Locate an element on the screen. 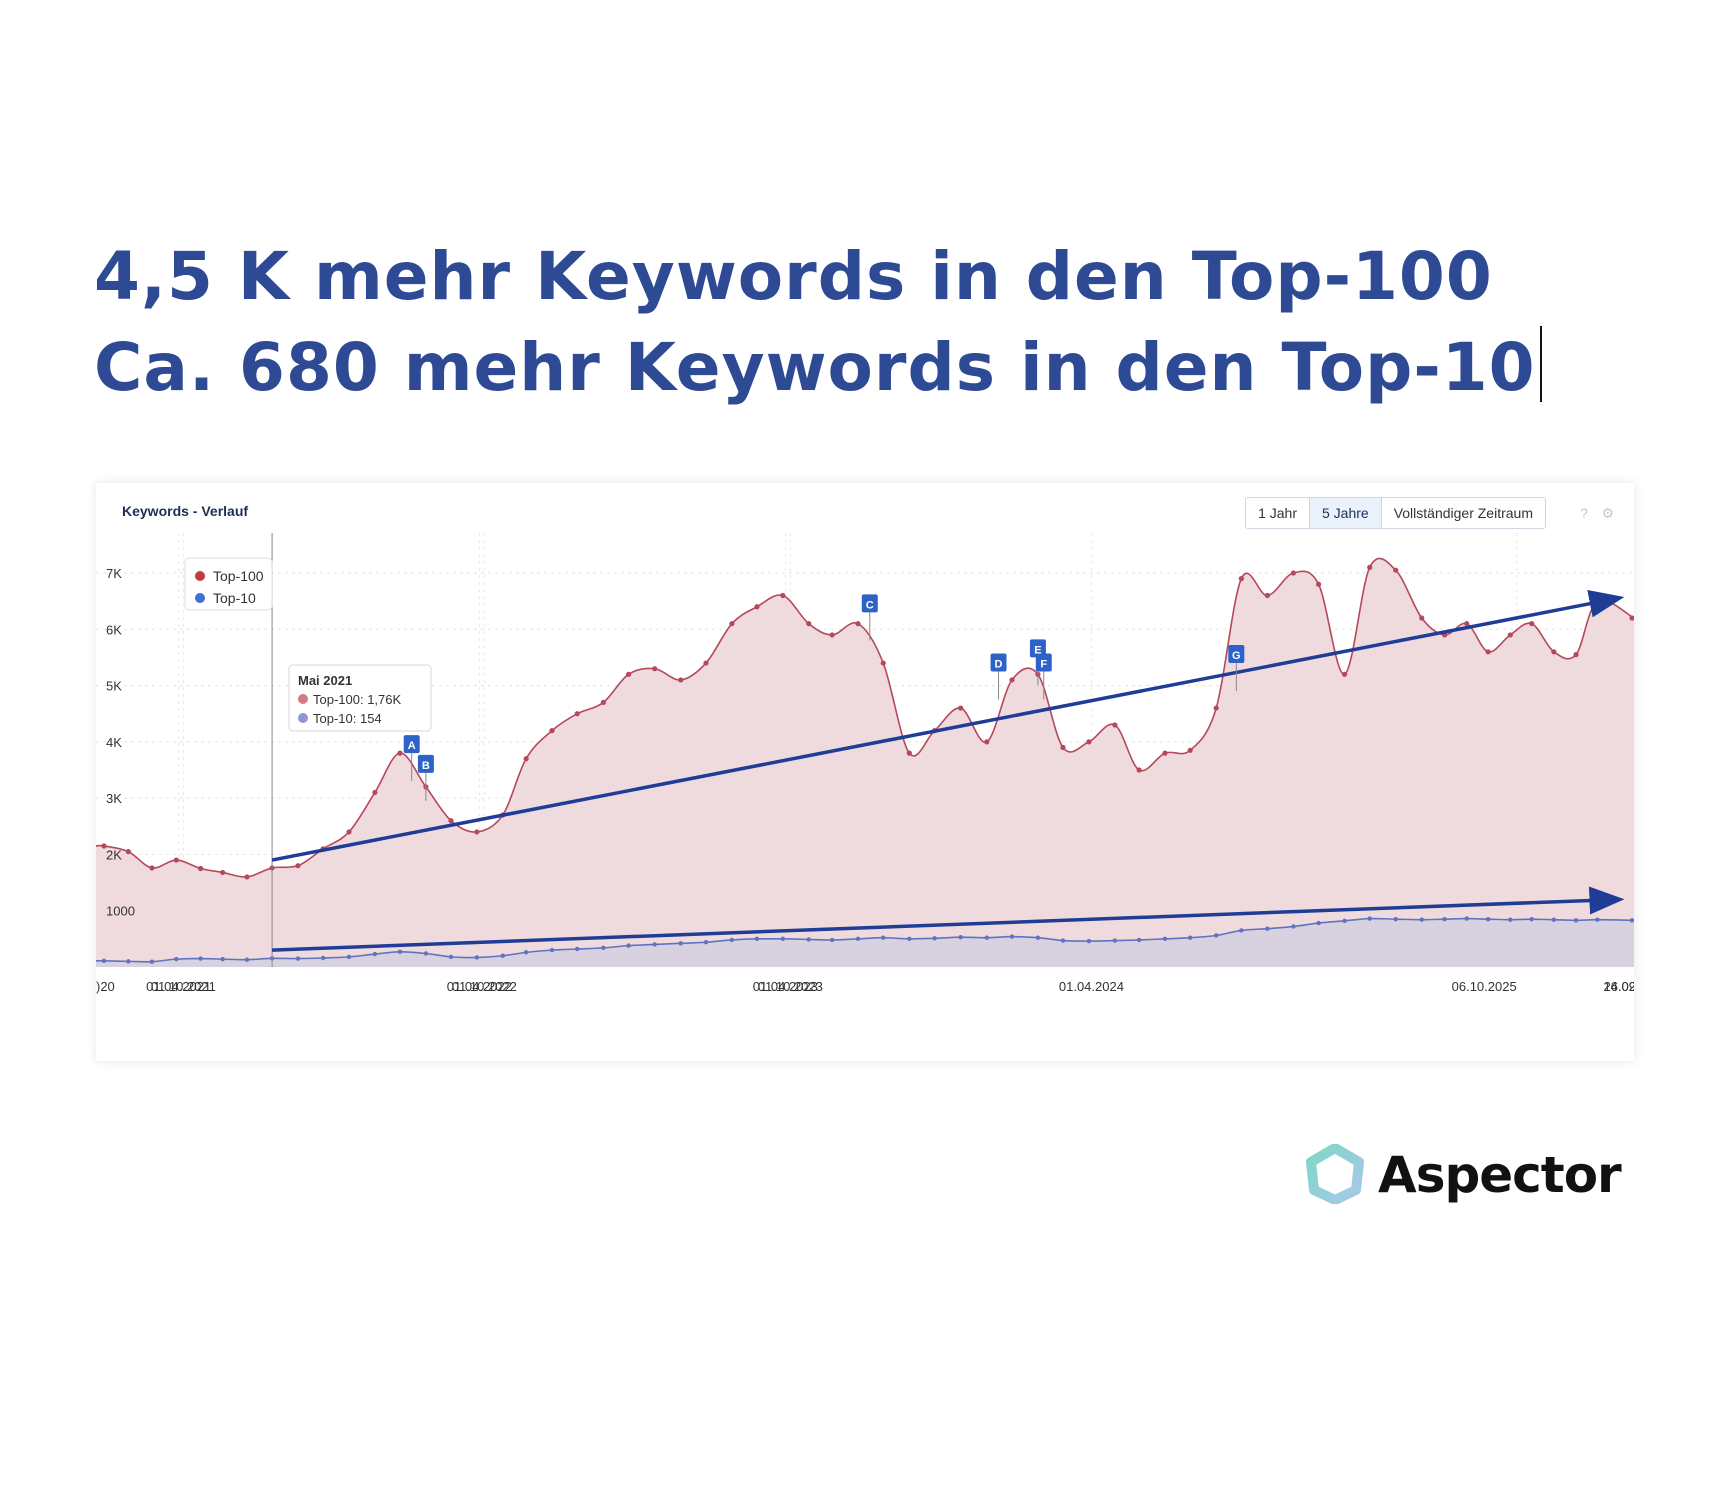 Image resolution: width=1734 pixels, height=1504 pixels. legend-label-top10: Top-10 is located at coordinates (234, 598).